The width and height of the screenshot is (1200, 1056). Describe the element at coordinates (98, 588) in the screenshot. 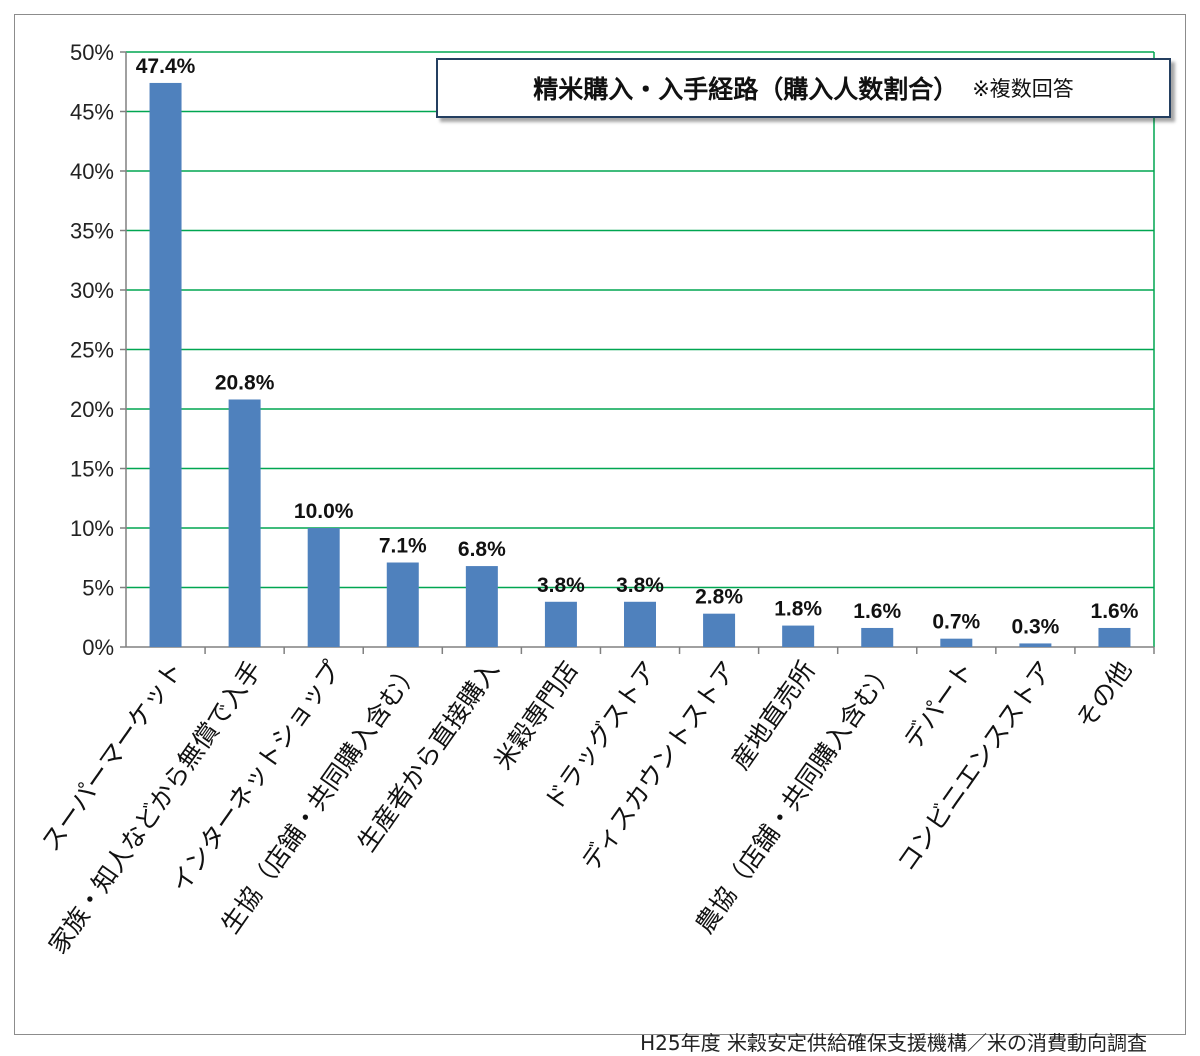

I see `y-tick-label: 5%` at that location.